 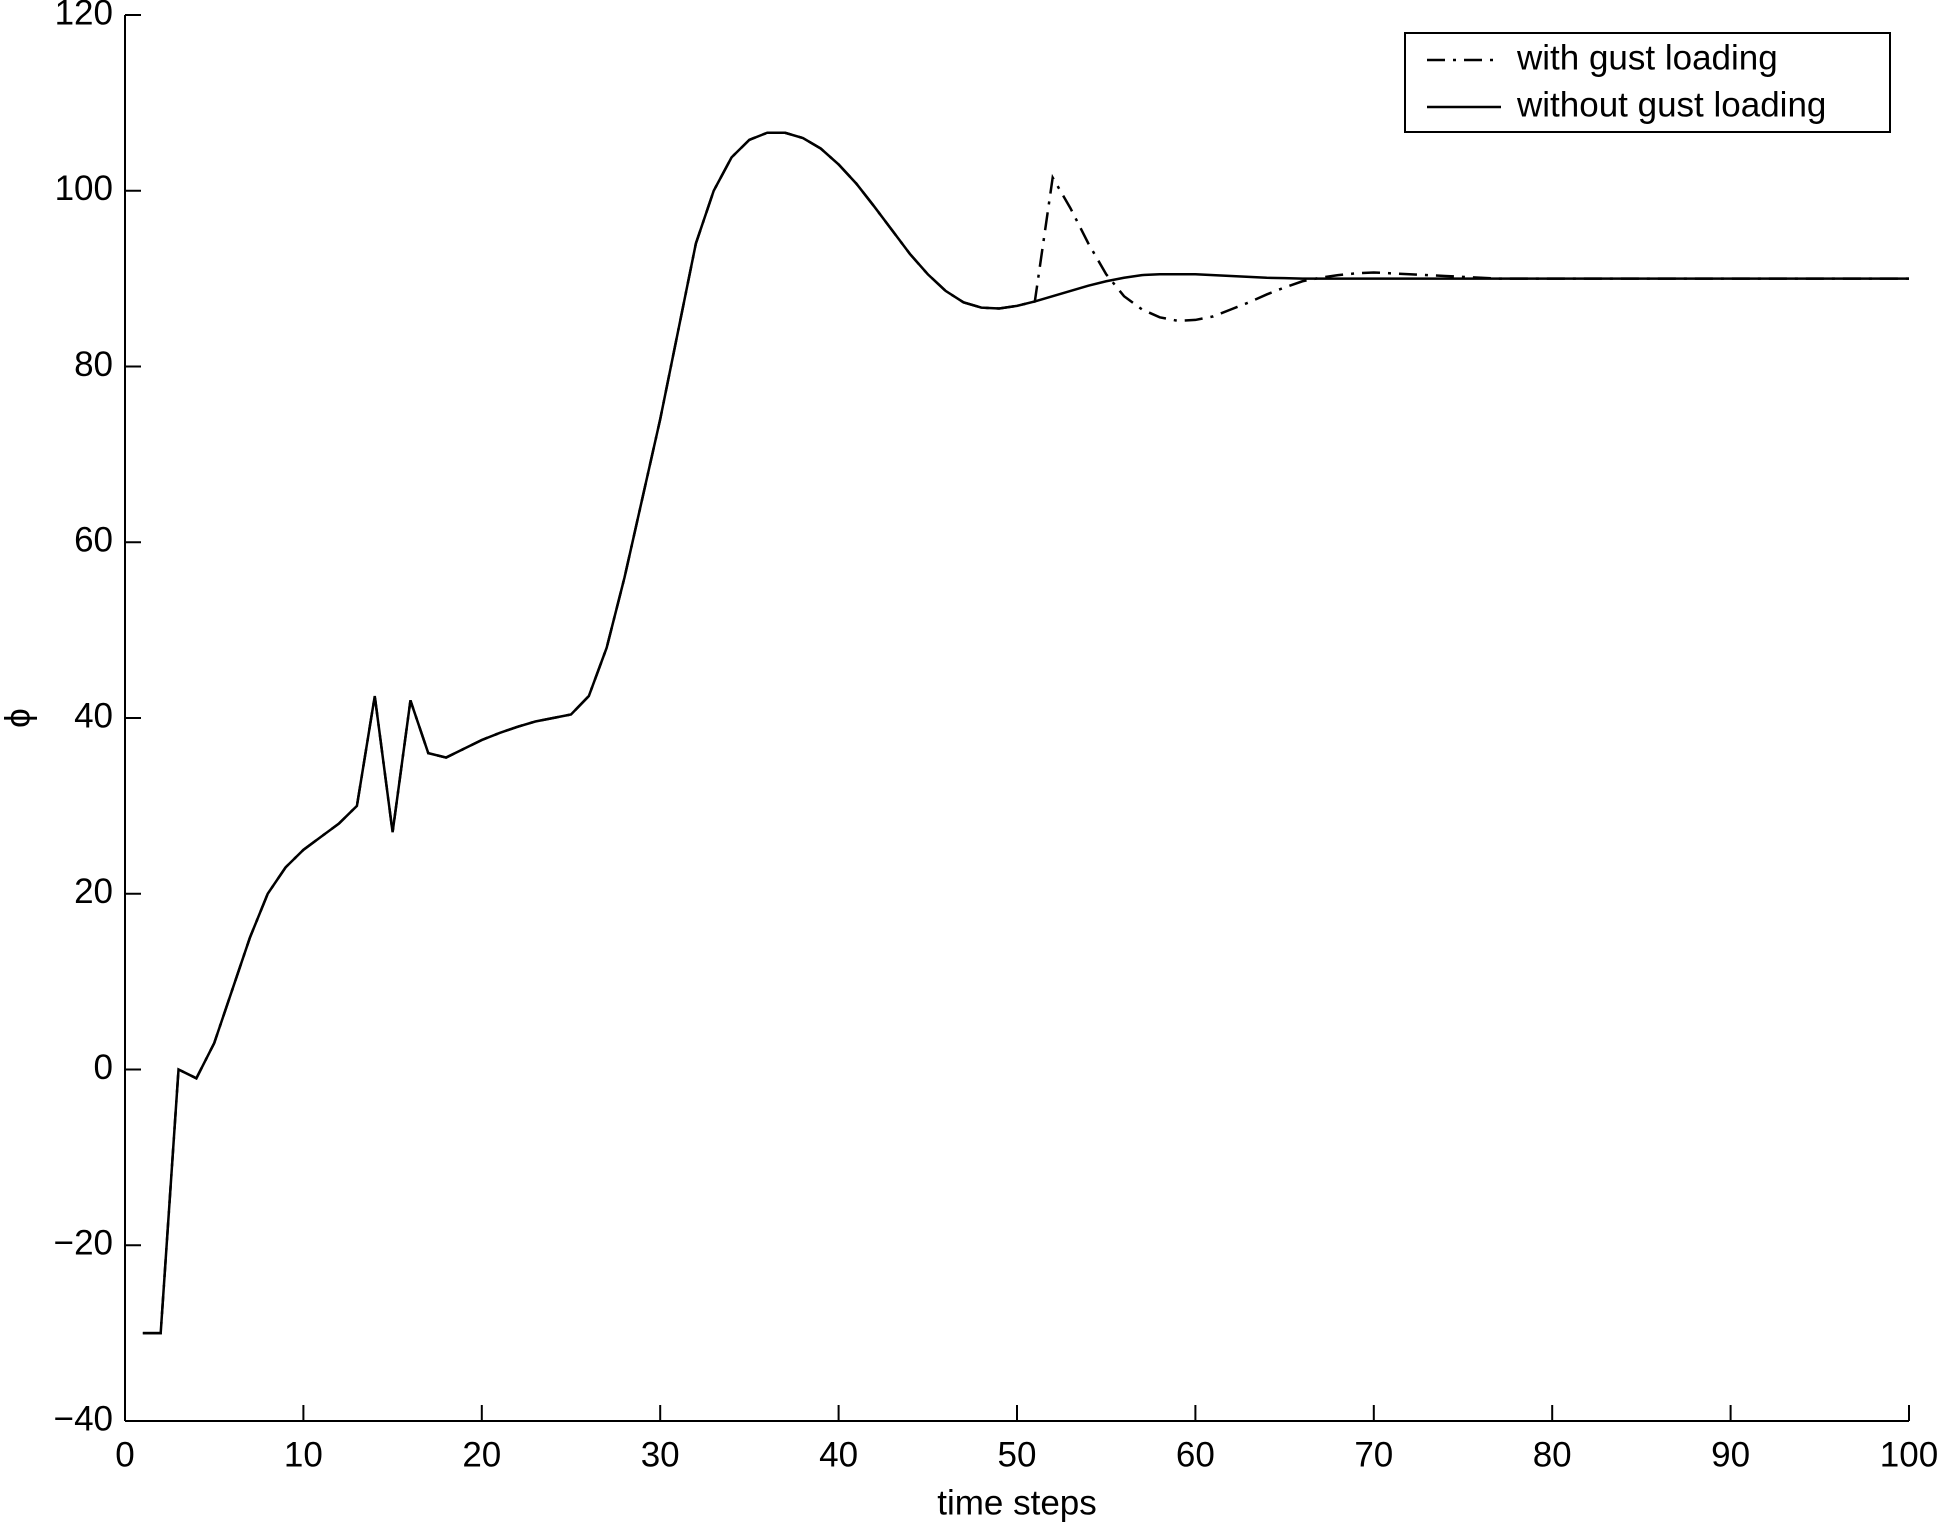 I want to click on x-tick-label: 70, so click(x=1373, y=1454).